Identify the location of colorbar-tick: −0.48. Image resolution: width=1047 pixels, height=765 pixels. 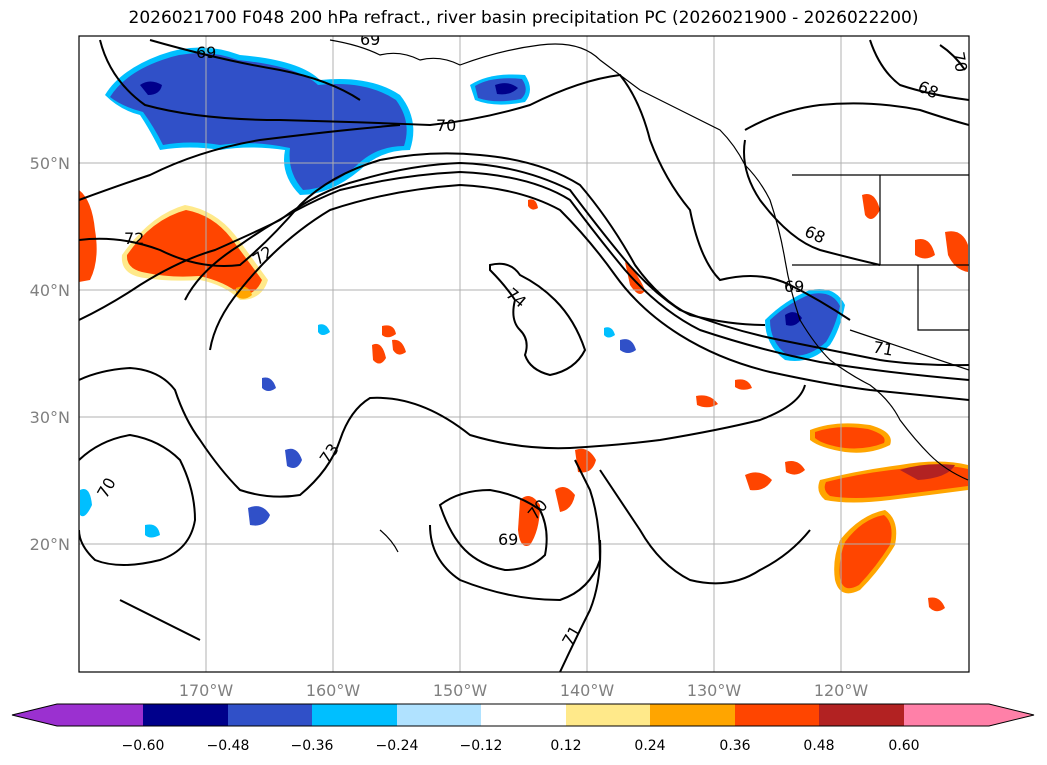
(228, 746).